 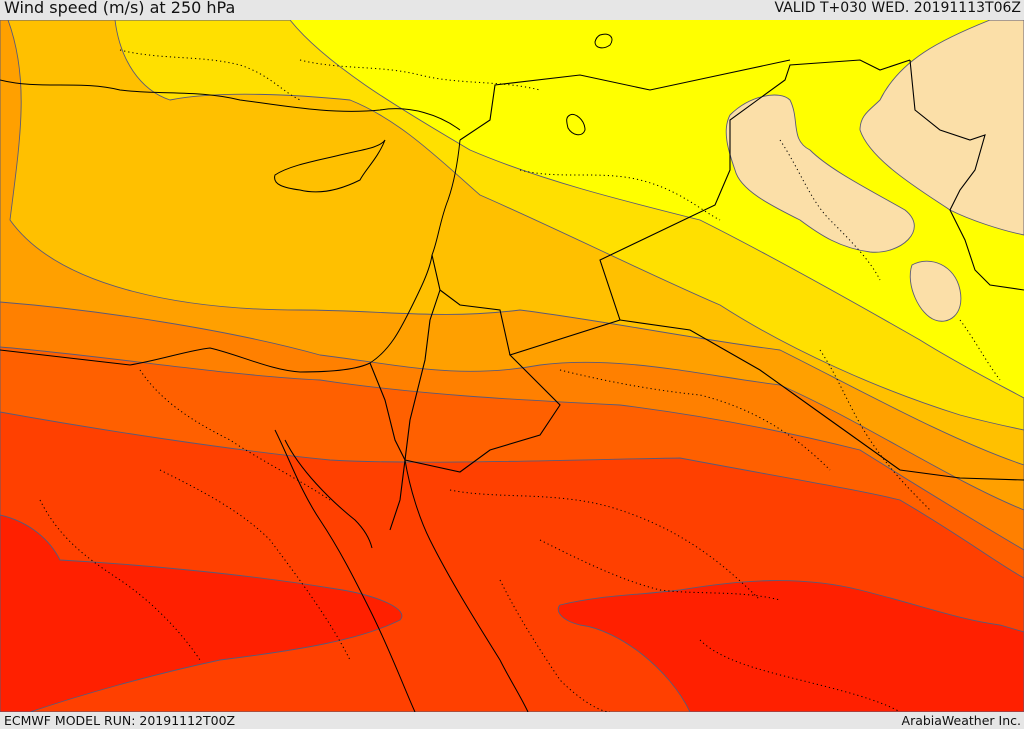 What do you see at coordinates (328, 494) in the screenshot?
I see `gulf-of-suez` at bounding box center [328, 494].